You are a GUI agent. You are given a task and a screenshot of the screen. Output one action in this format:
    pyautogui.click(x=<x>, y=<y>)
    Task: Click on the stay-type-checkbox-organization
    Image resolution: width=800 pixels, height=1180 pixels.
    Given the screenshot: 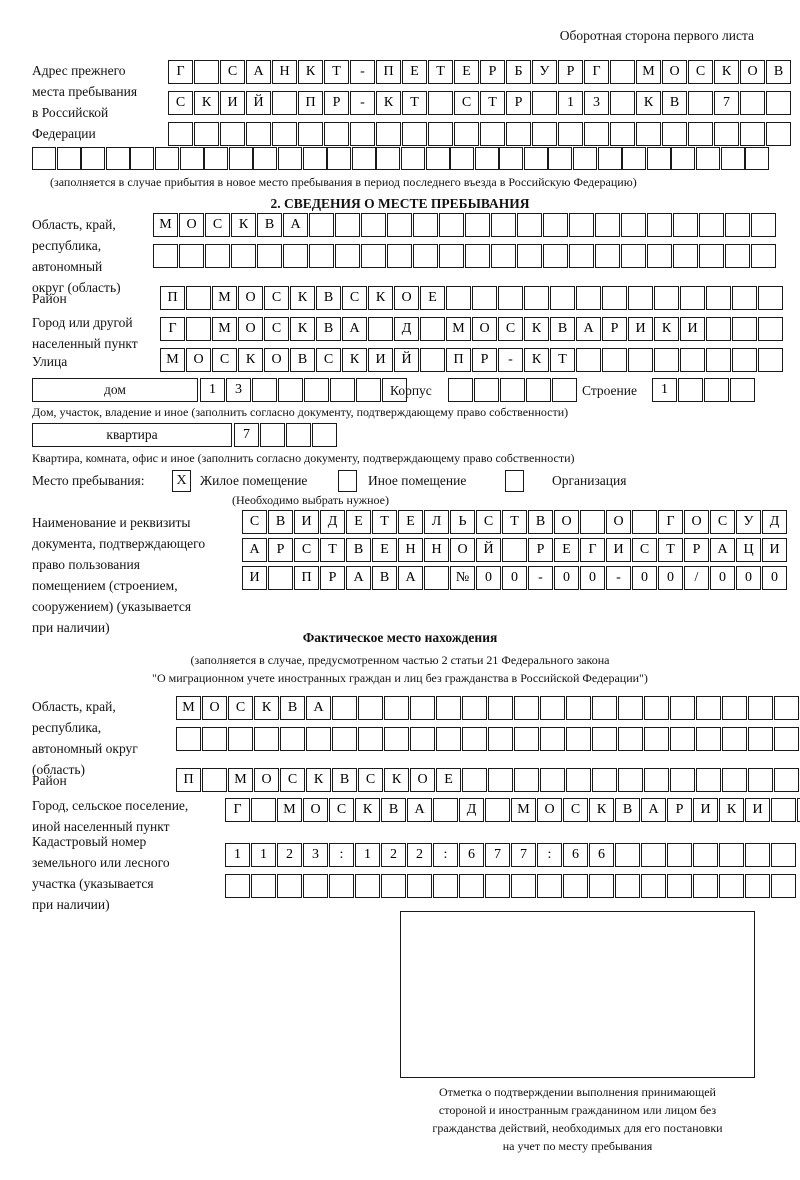 What is the action you would take?
    pyautogui.click(x=514, y=481)
    